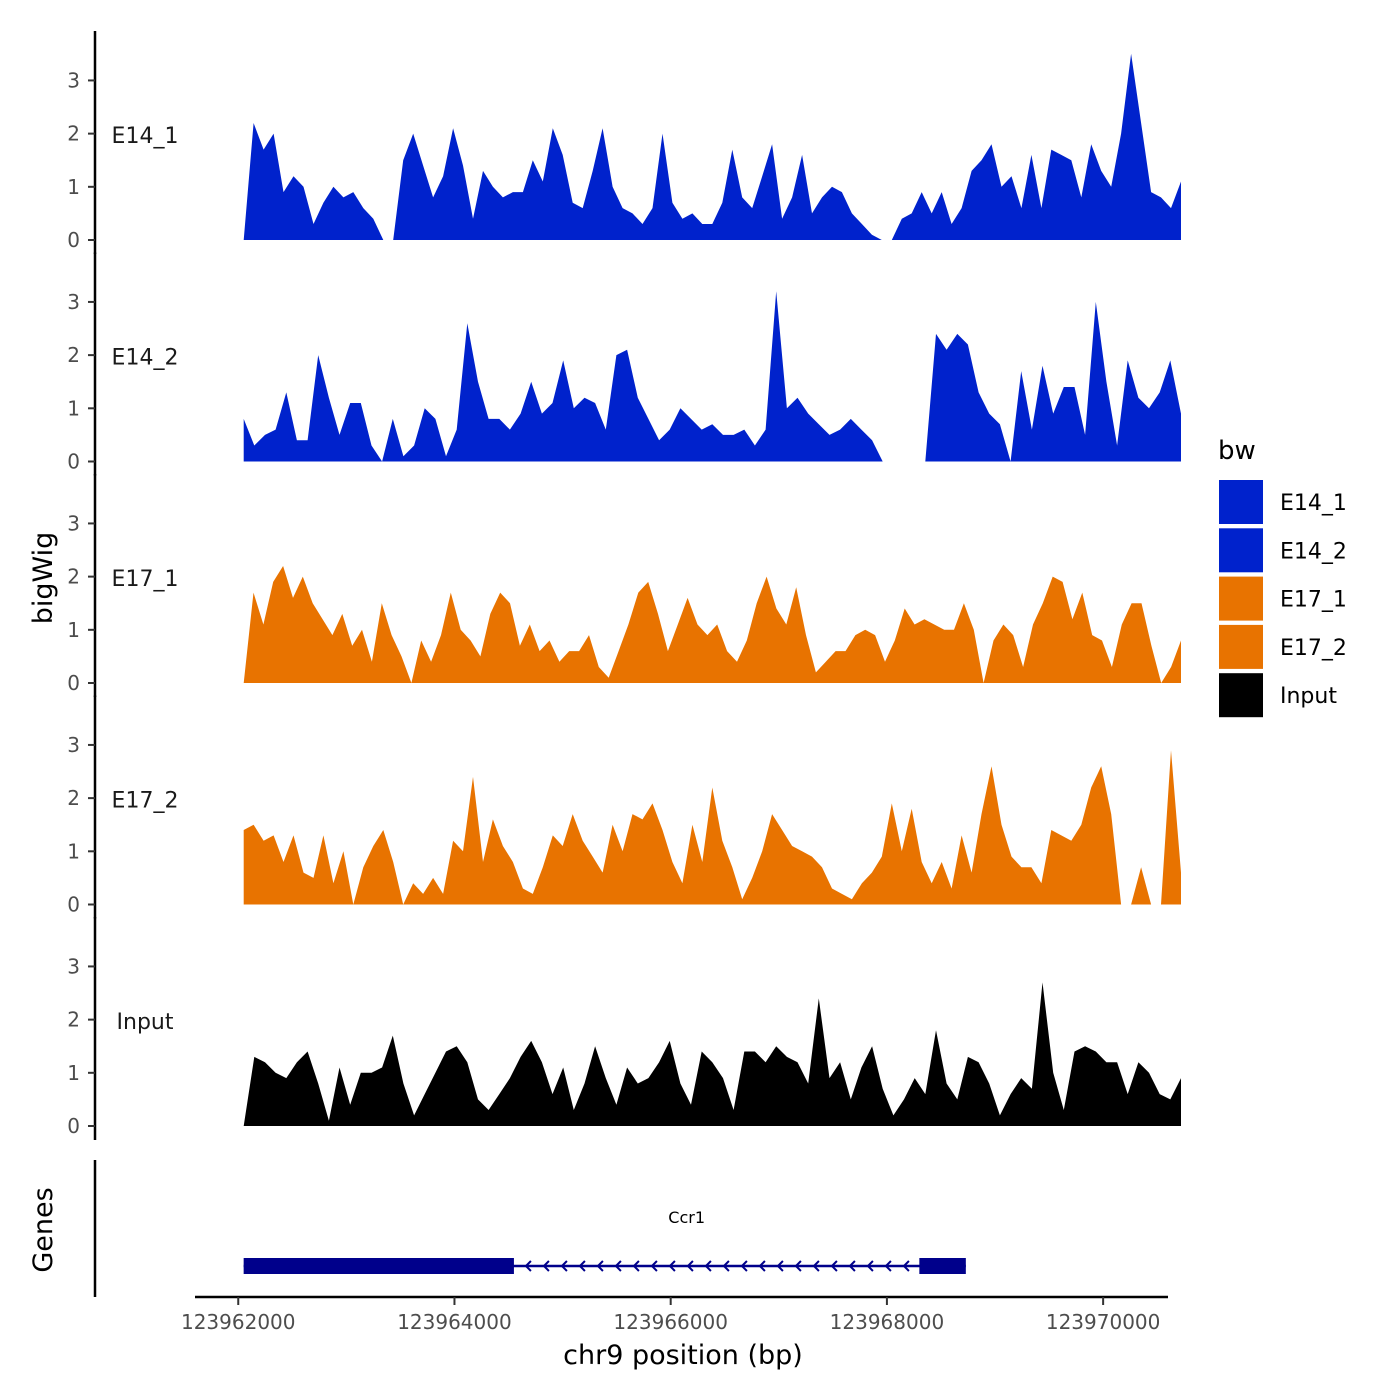 This screenshot has height=1400, width=1400. Describe the element at coordinates (1313, 648) in the screenshot. I see `legend-label: E17_2` at that location.